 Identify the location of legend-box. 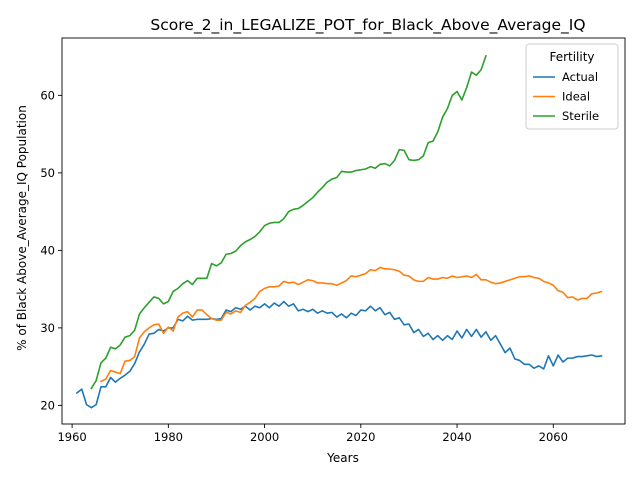
(572, 86).